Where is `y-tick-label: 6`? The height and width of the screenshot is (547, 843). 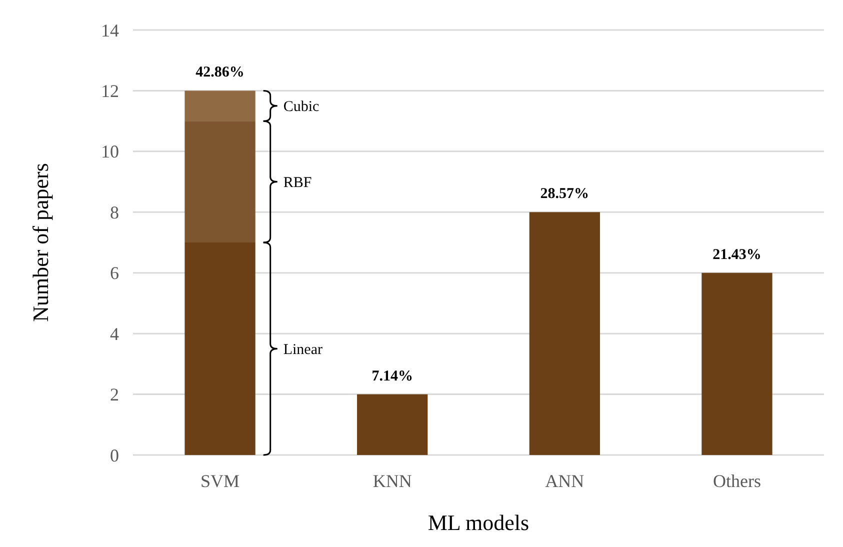 y-tick-label: 6 is located at coordinates (114, 273).